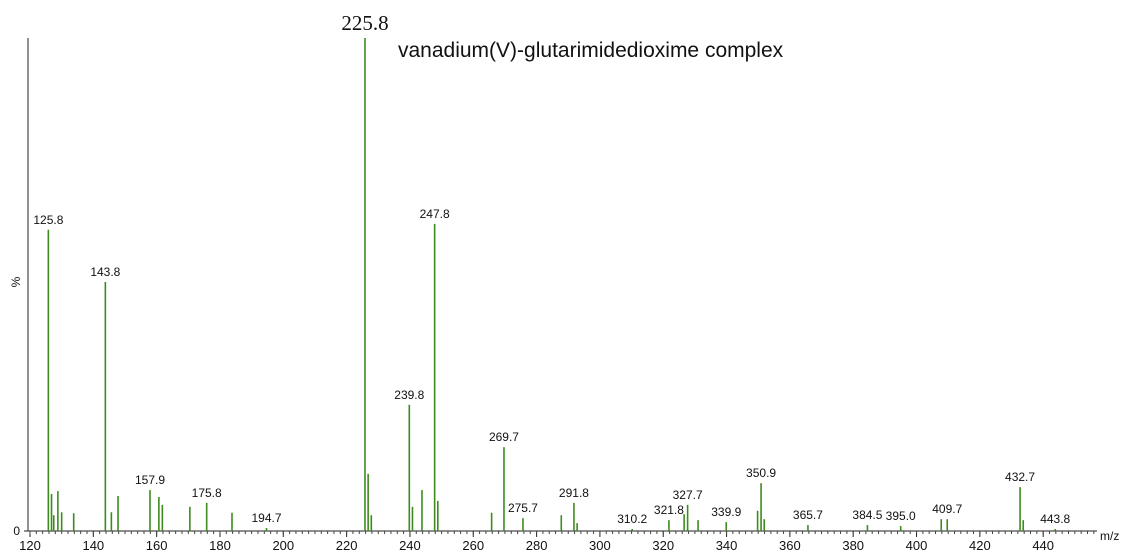  Describe the element at coordinates (917, 545) in the screenshot. I see `x-tick-label: 400` at that location.